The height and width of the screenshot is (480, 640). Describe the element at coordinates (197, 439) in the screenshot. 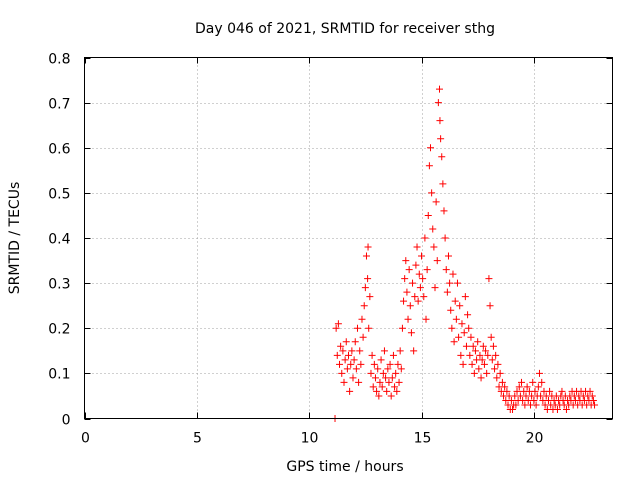

I see `x-tick-label: 5` at that location.